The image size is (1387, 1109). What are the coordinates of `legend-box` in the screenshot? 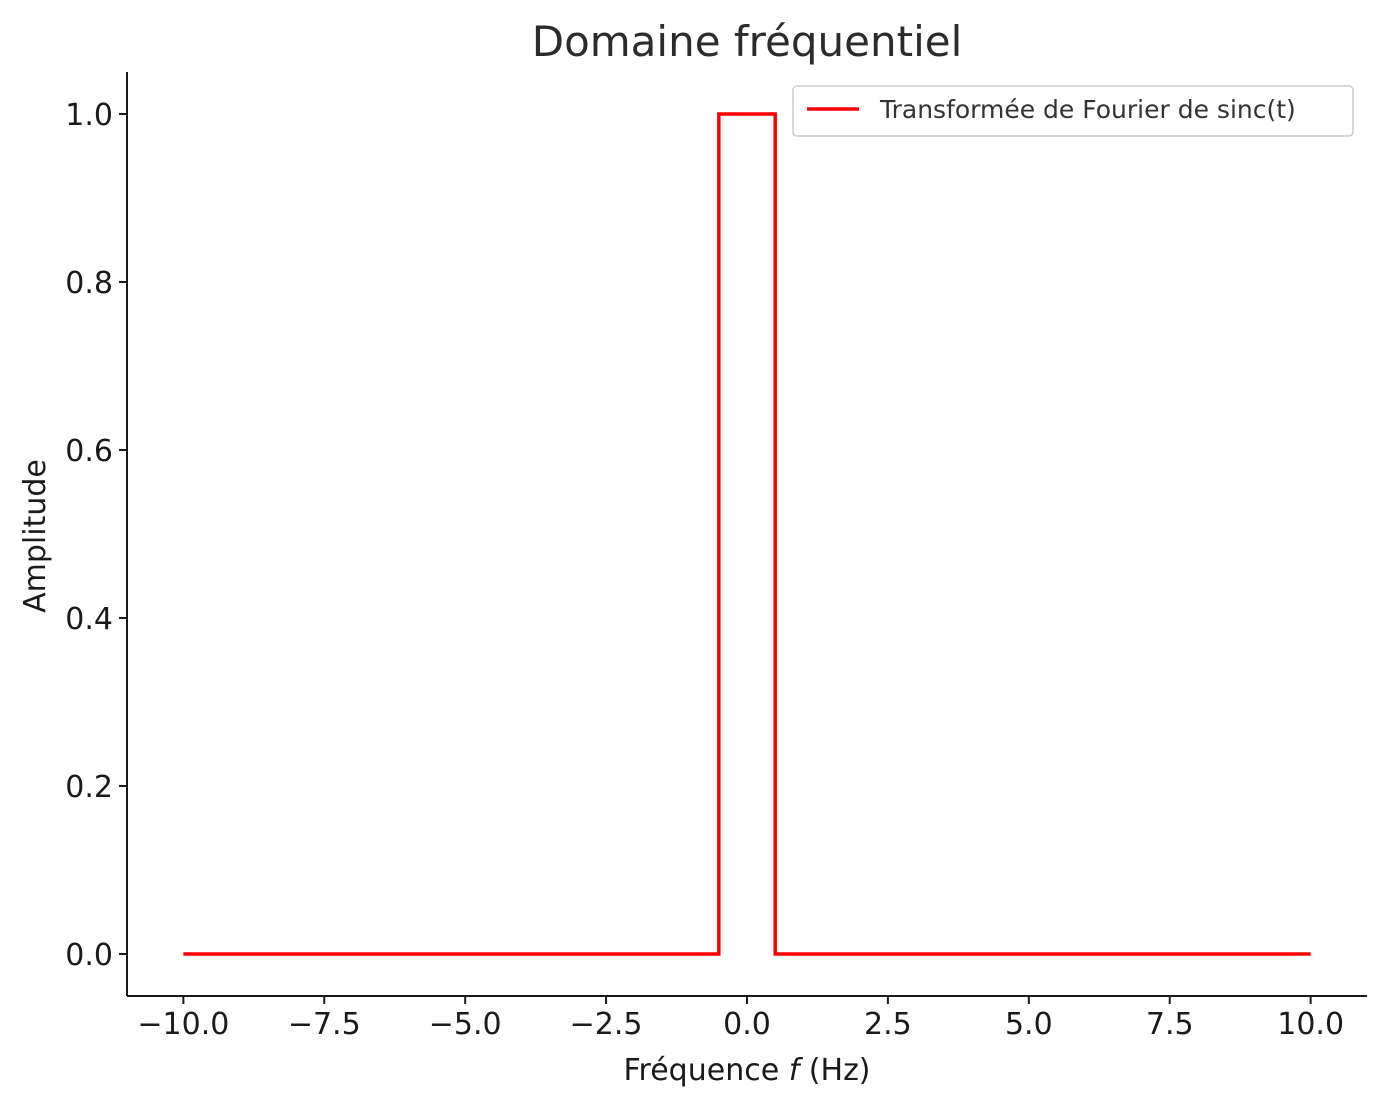 It's located at (1073, 111).